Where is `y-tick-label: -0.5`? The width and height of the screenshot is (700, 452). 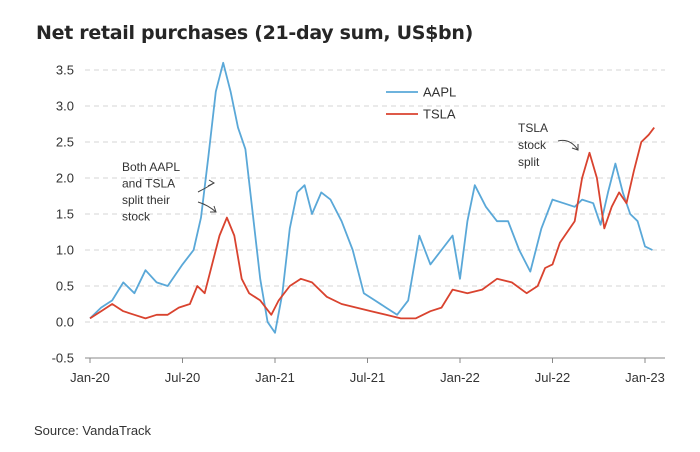
y-tick-label: -0.5 is located at coordinates (63, 358).